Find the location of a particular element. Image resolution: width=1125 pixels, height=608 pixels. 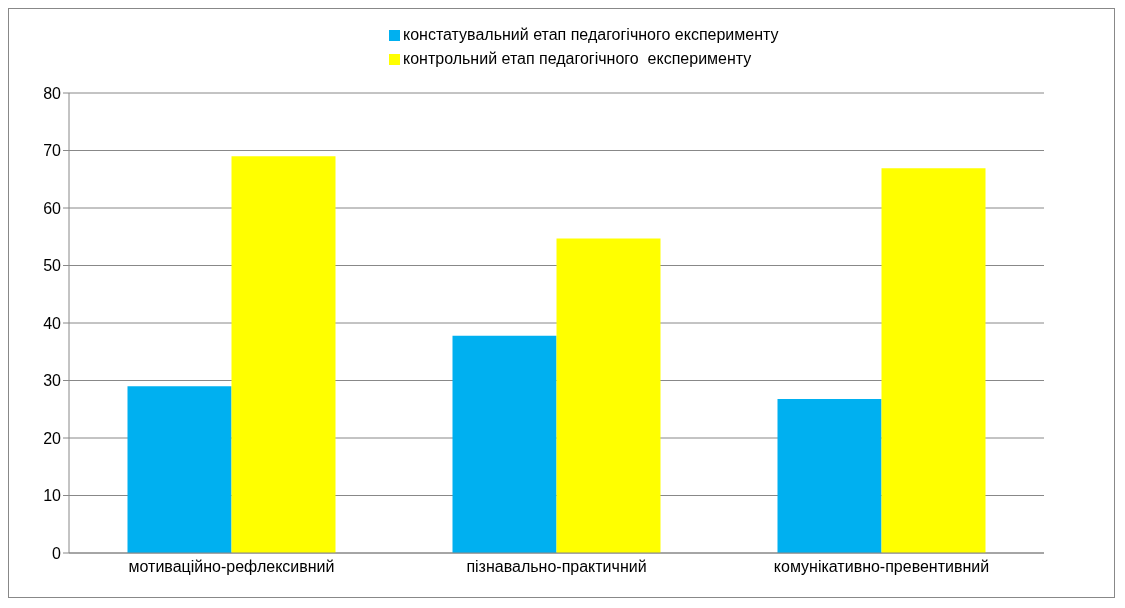

x-tick-label: мотиваційно-рефлексивний is located at coordinates (231, 567).